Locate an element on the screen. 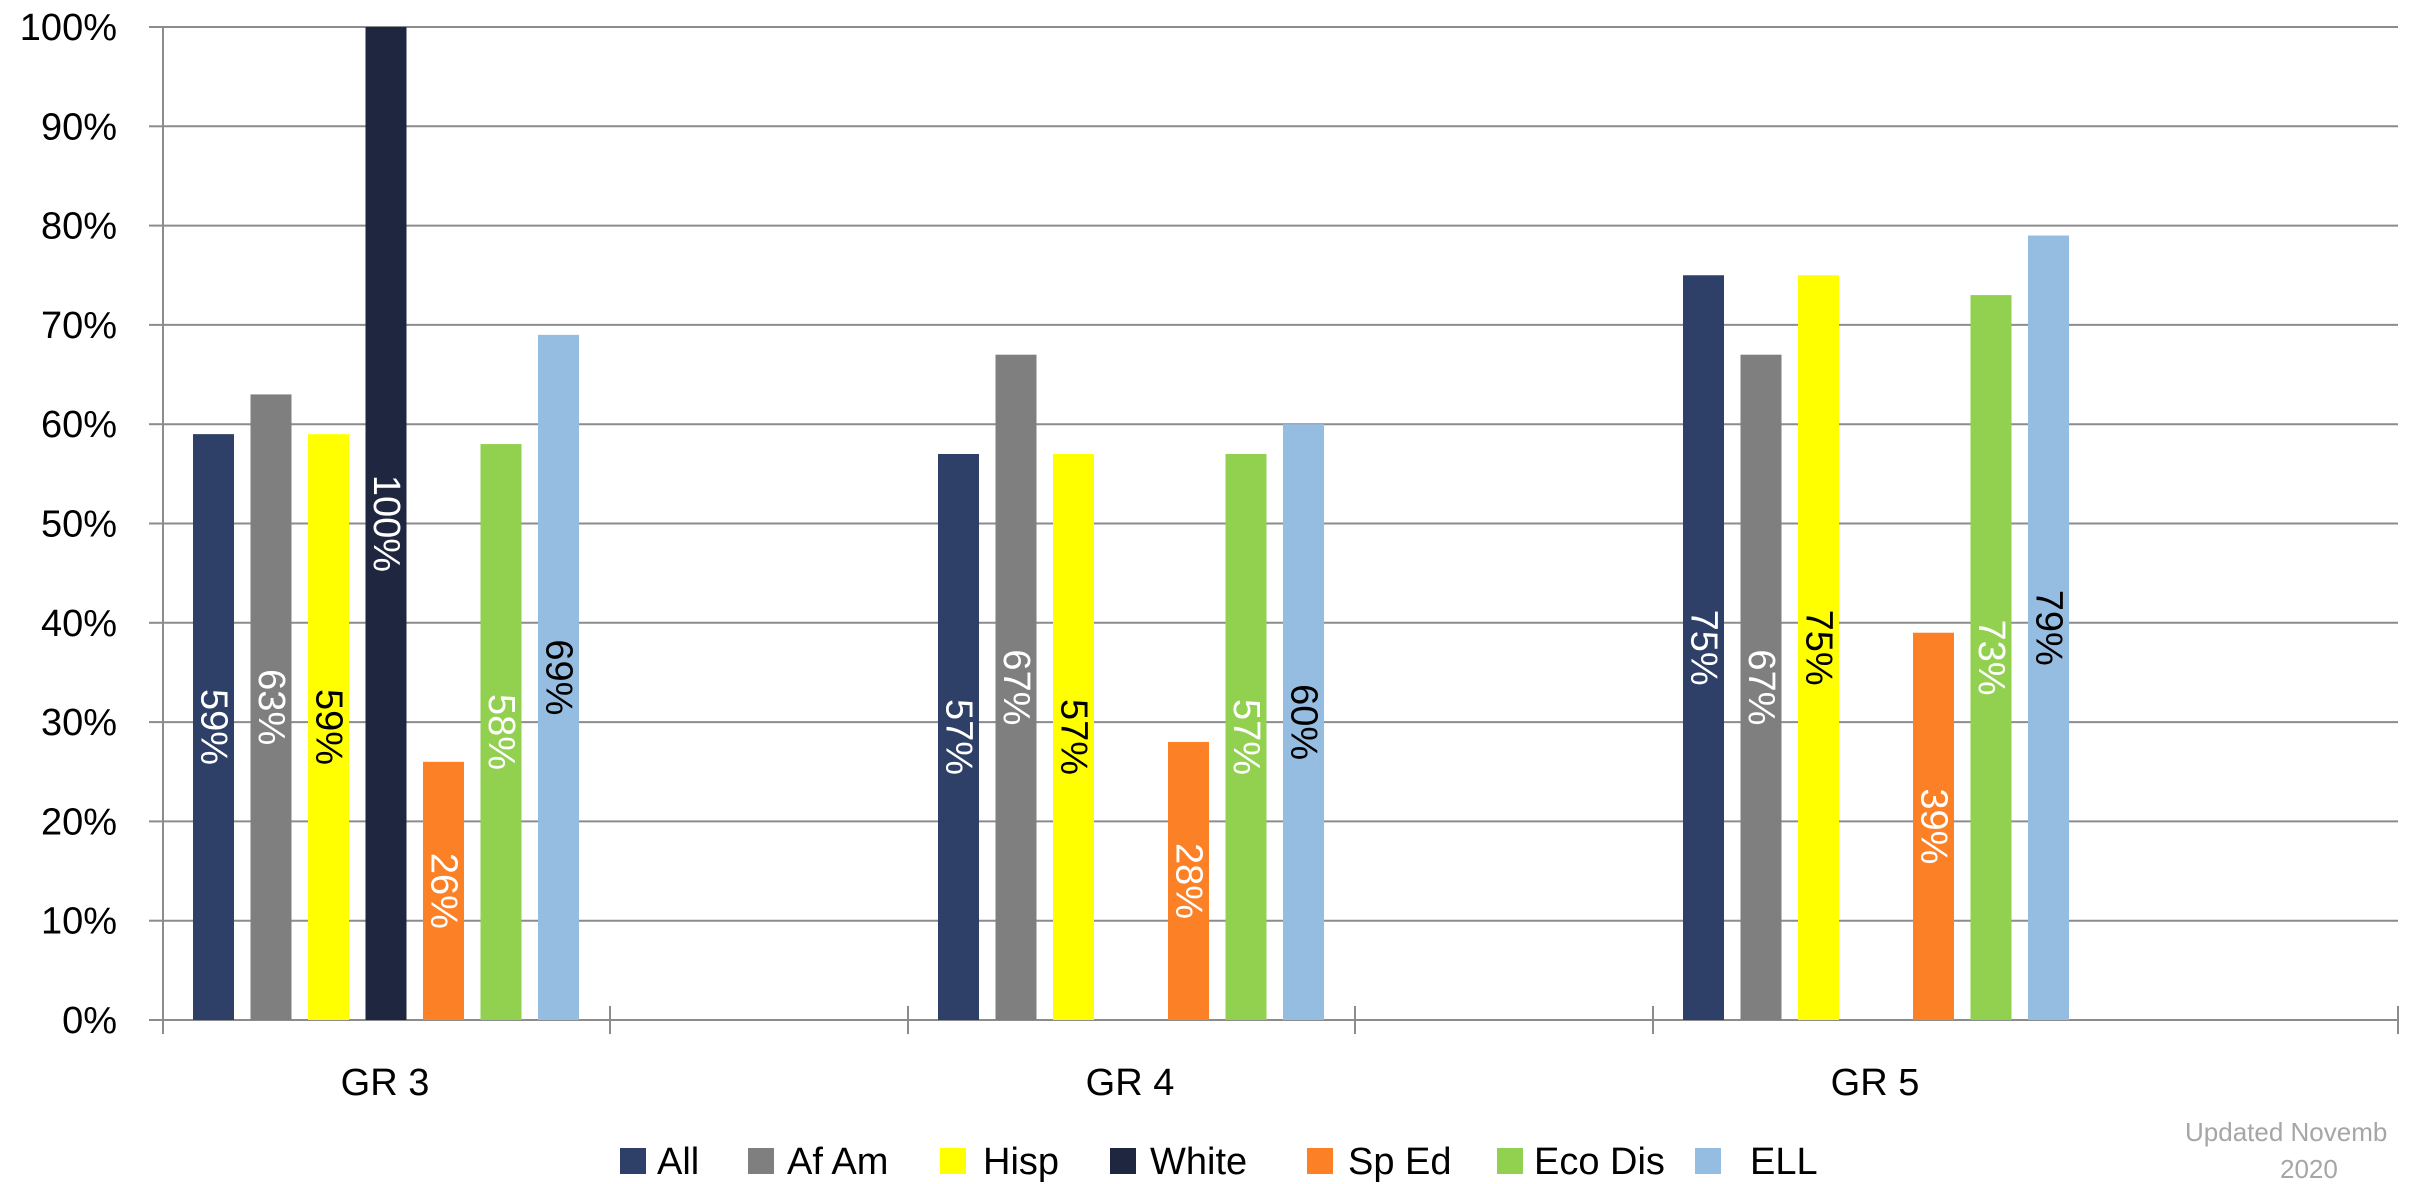  y-tick-label: 70% is located at coordinates (79, 326).